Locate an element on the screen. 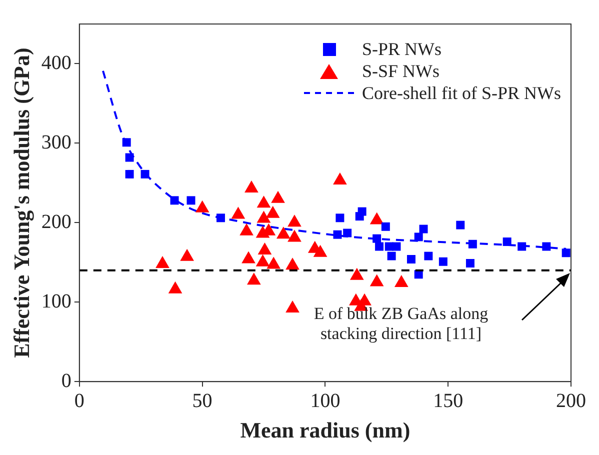  x-tick-label: 100 is located at coordinates (325, 401).